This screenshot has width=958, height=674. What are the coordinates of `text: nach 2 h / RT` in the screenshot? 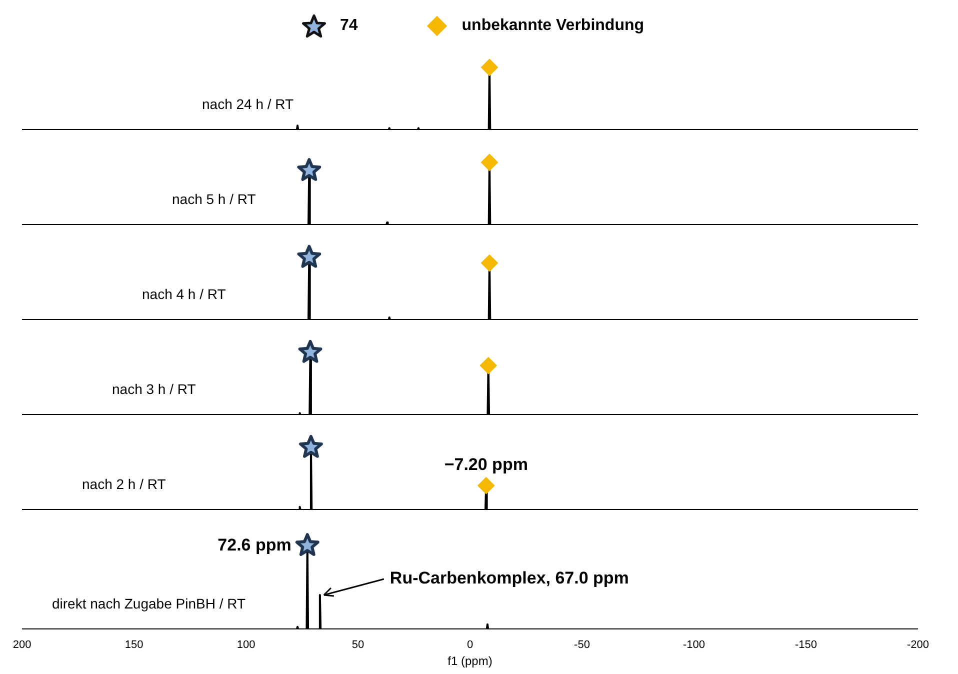 It's located at (124, 484).